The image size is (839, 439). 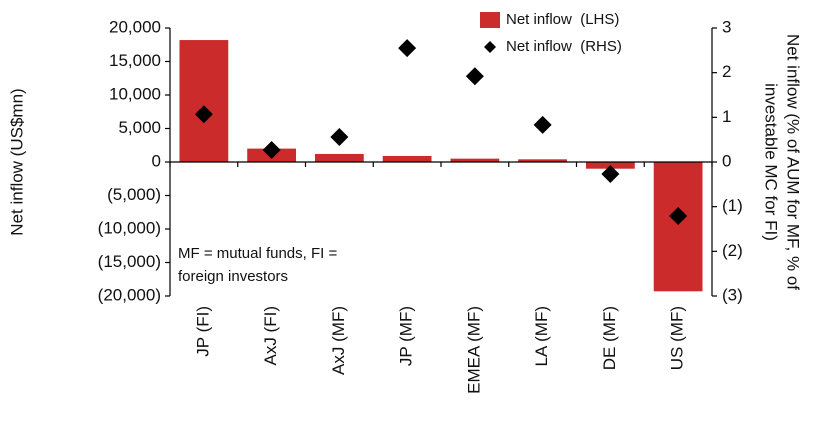 I want to click on x-tick-label: JP (MF), so click(x=406, y=336).